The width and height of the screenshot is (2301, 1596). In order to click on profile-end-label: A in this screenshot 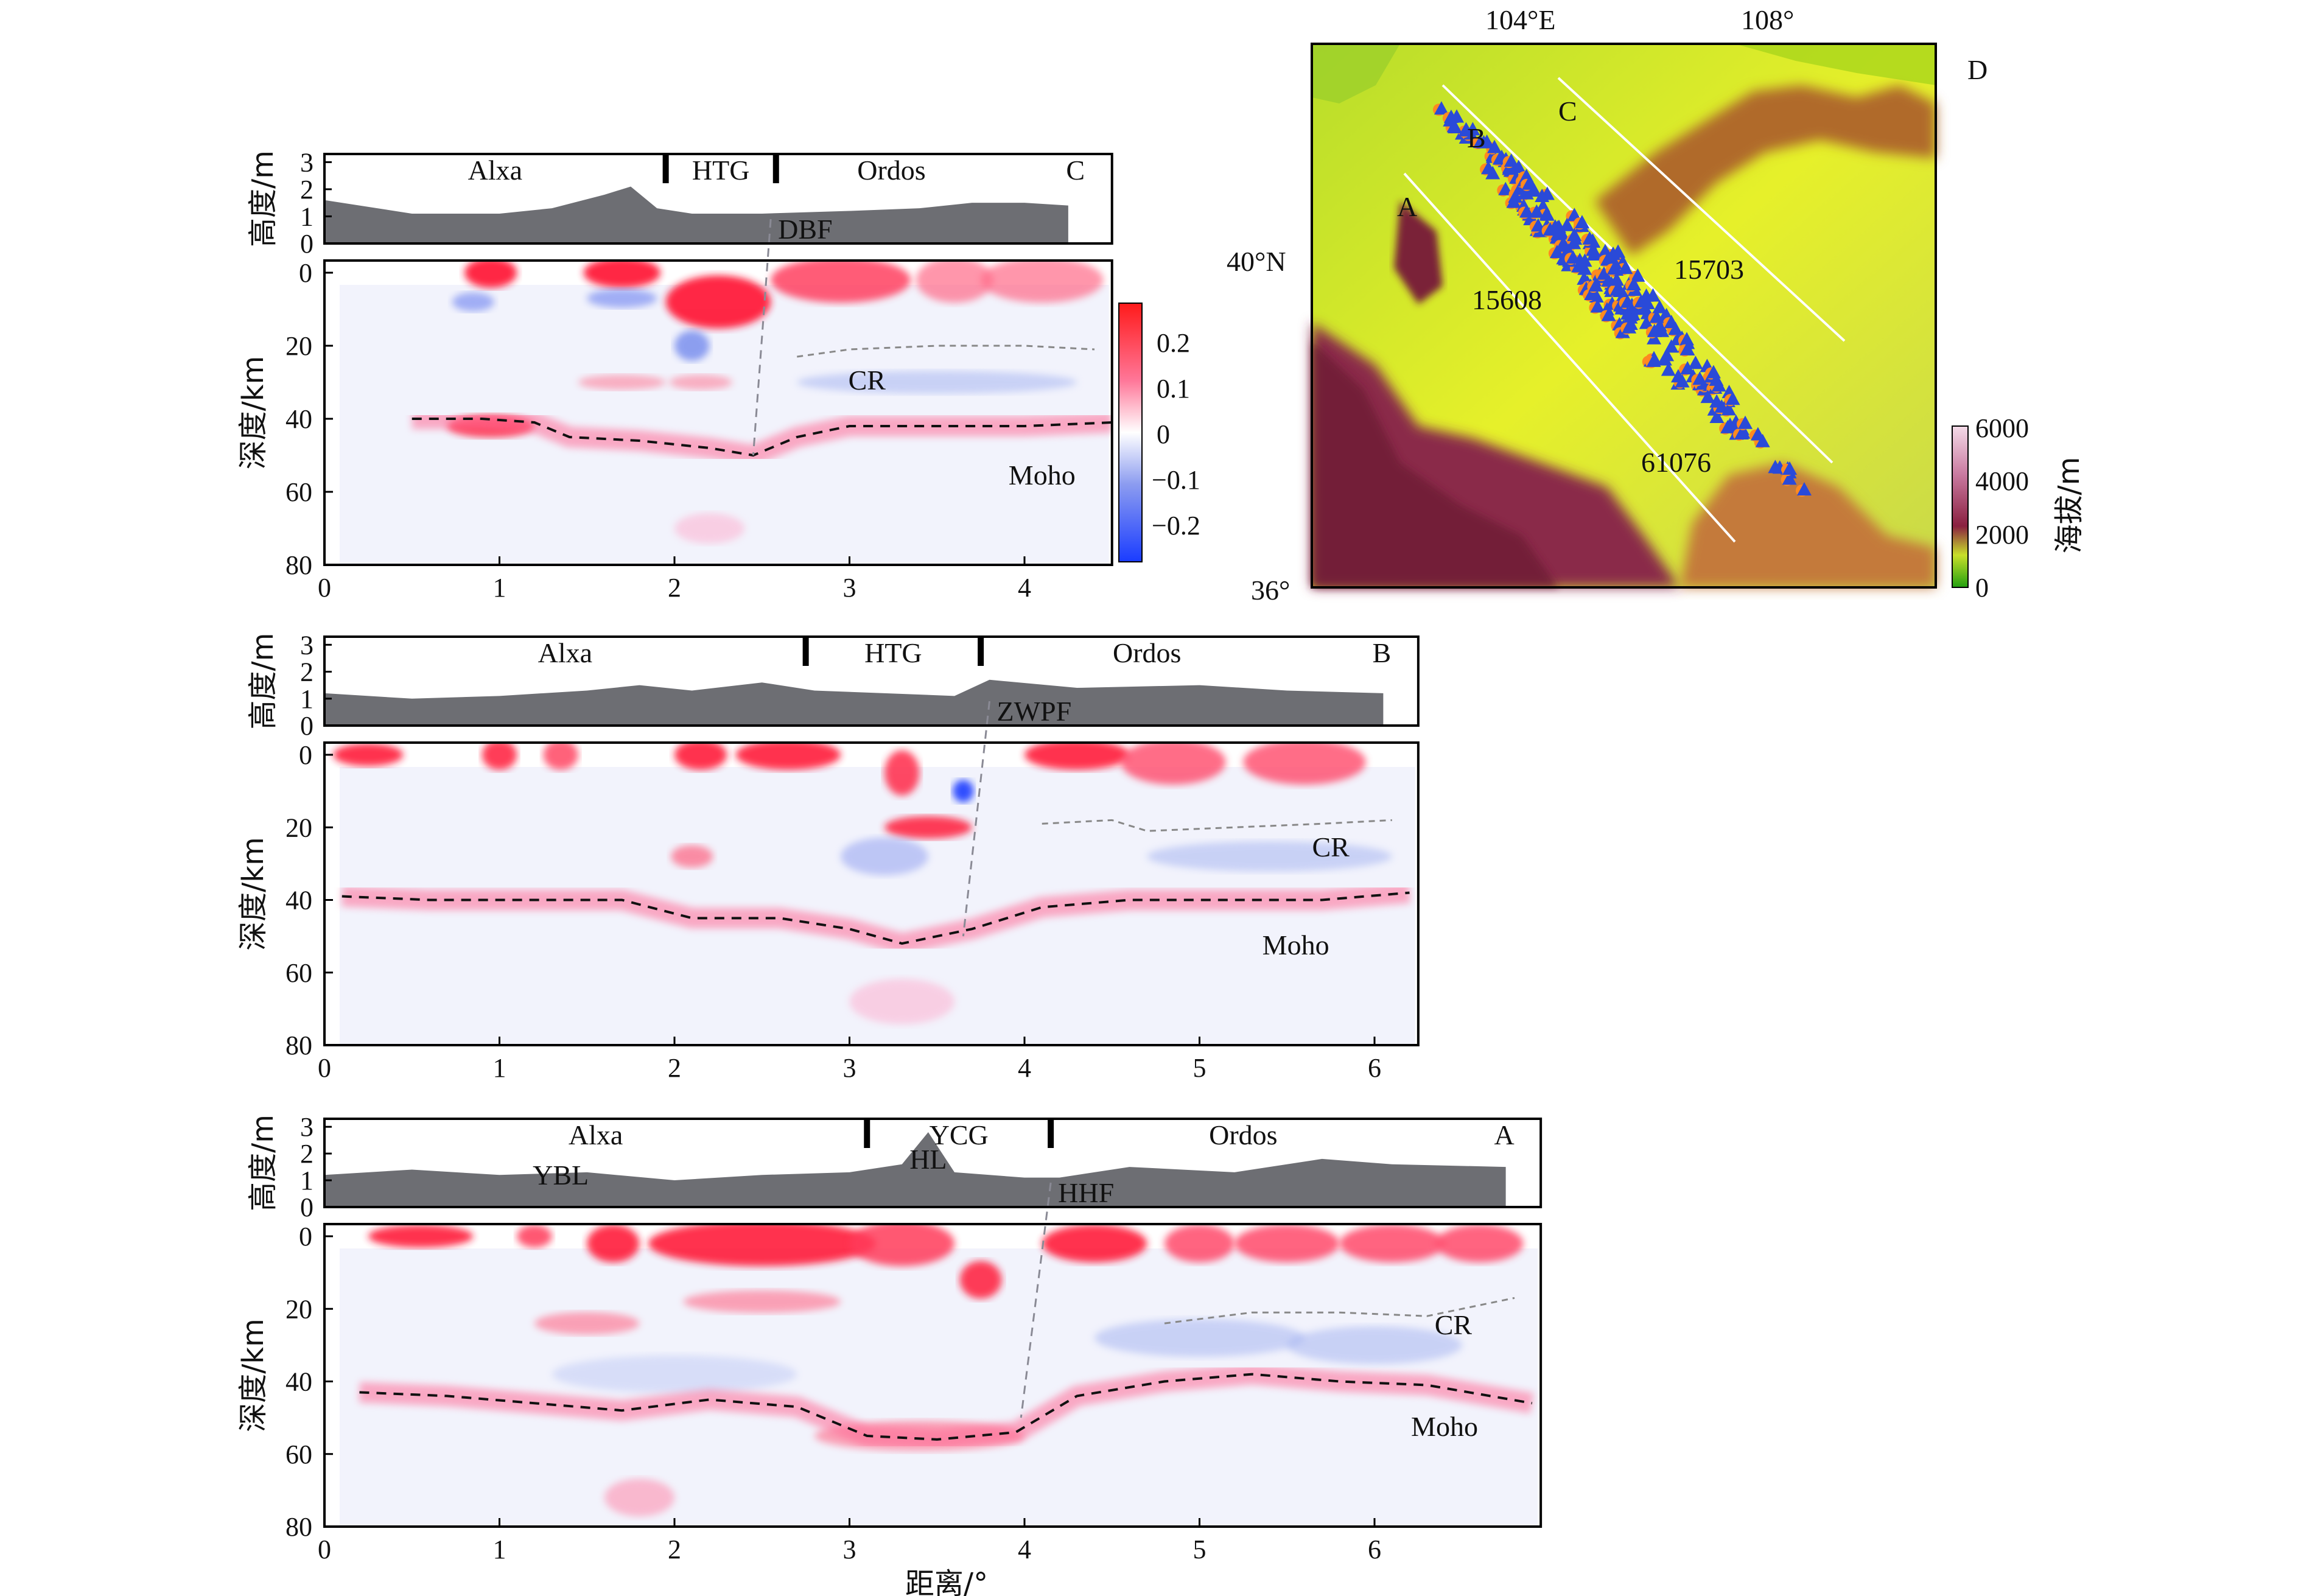, I will do `click(1504, 1134)`.